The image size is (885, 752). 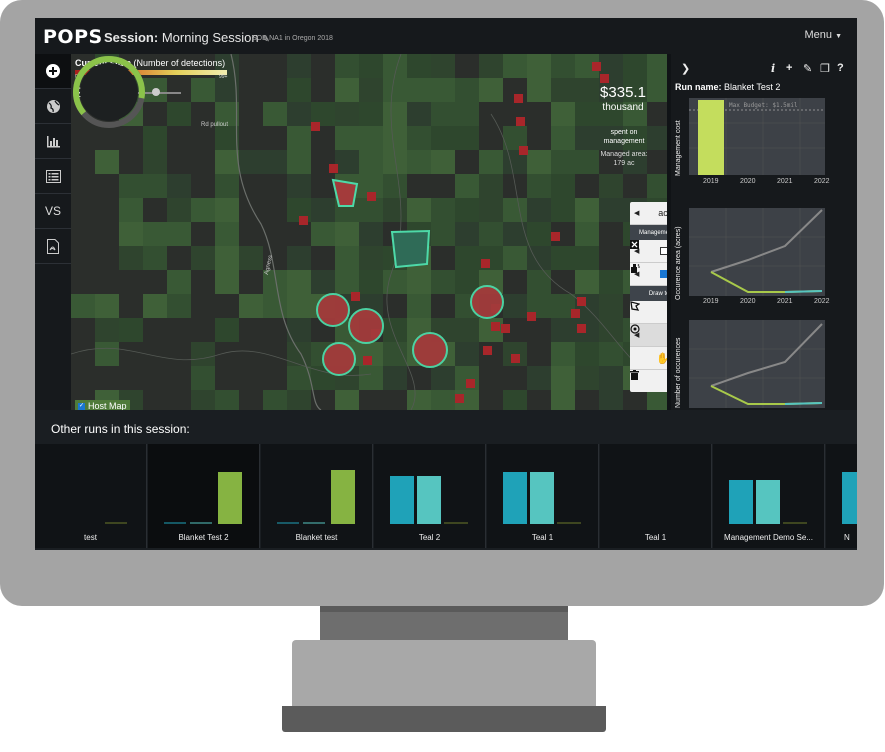 I want to click on host-map-checkbox: ✓, so click(x=81, y=406).